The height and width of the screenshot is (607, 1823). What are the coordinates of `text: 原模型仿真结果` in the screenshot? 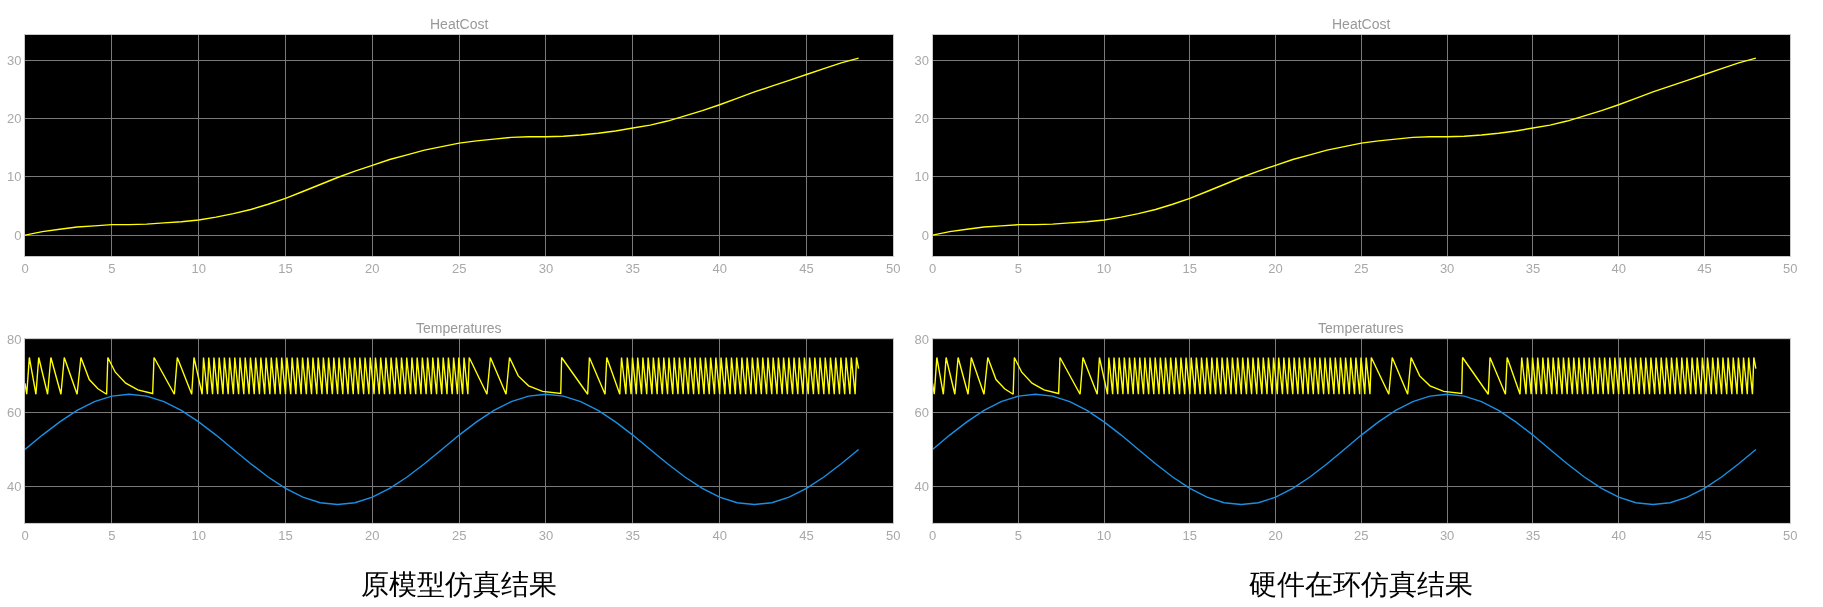 It's located at (459, 584).